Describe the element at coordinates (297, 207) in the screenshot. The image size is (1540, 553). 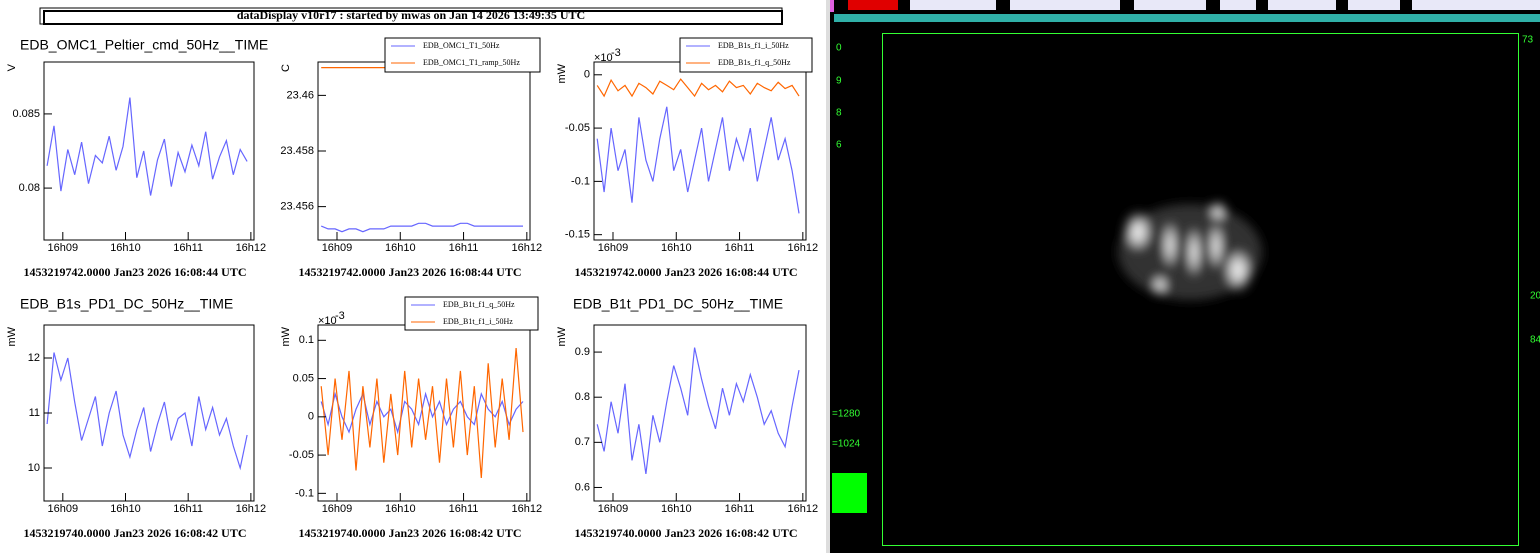
I see `y-tick-label: 23.456` at that location.